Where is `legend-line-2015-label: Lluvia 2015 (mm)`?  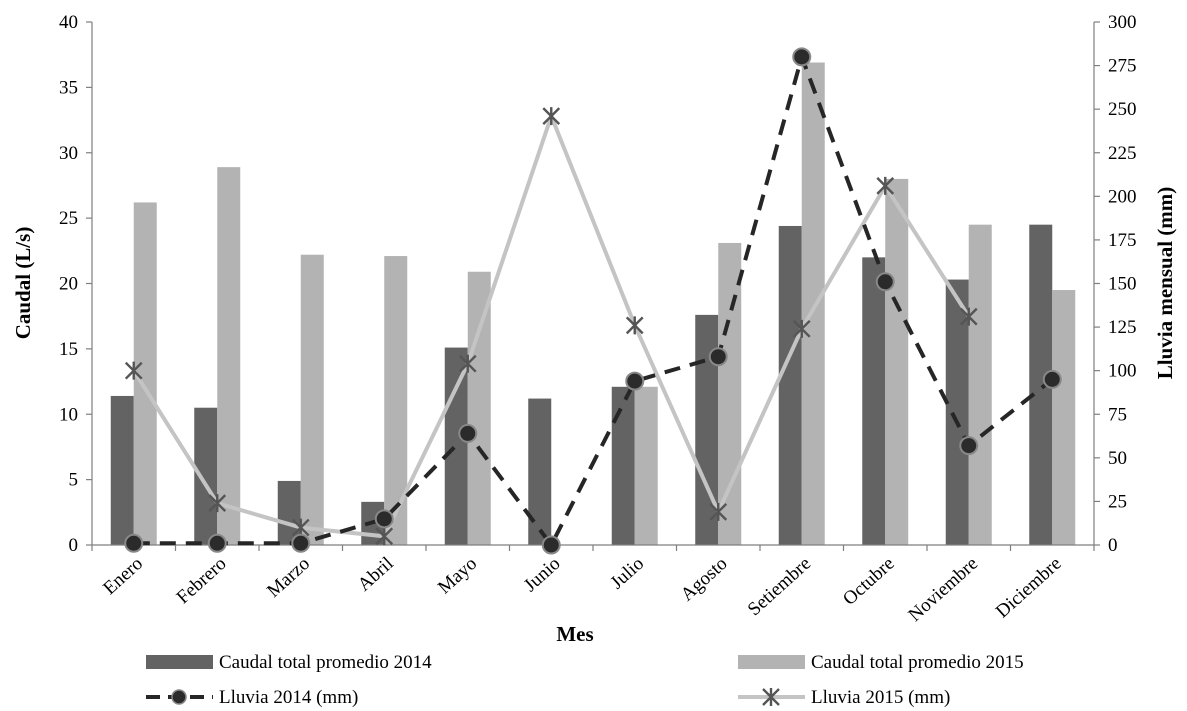
legend-line-2015-label: Lluvia 2015 (mm) is located at coordinates (880, 697).